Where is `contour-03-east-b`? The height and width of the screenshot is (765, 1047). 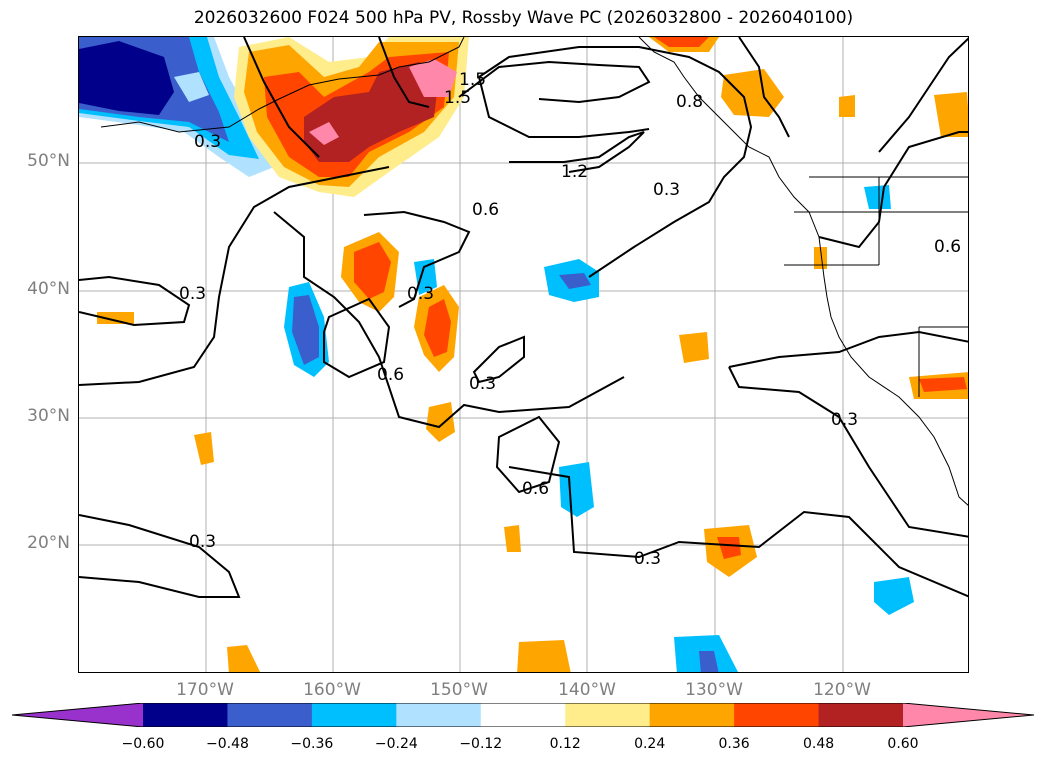
contour-03-east-b is located at coordinates (848, 452).